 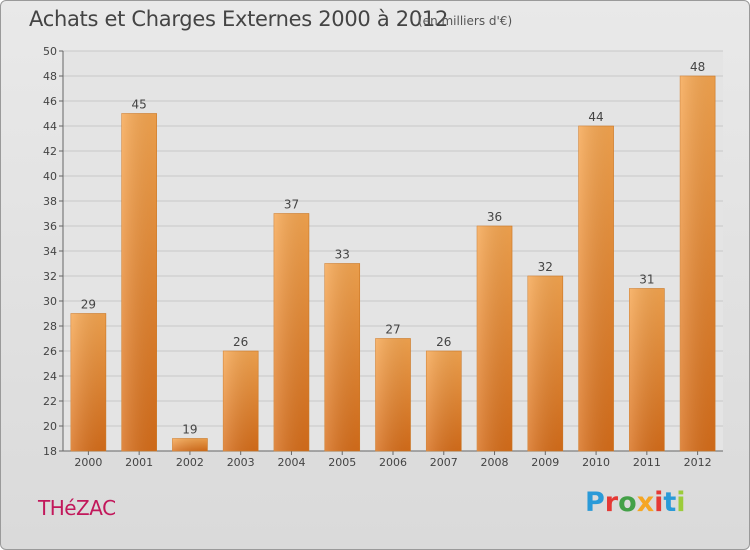 What do you see at coordinates (670, 502) in the screenshot?
I see `logo-letter: t` at bounding box center [670, 502].